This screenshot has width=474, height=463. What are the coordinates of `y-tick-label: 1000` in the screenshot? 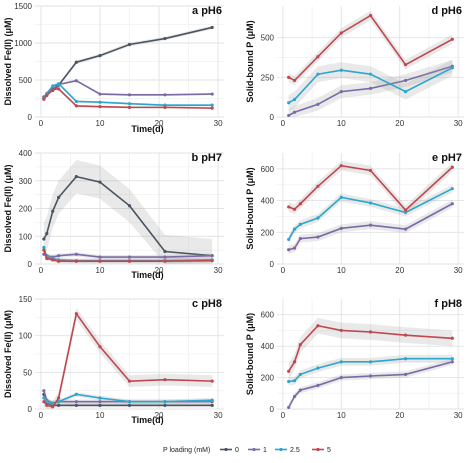 It's located at (23, 43).